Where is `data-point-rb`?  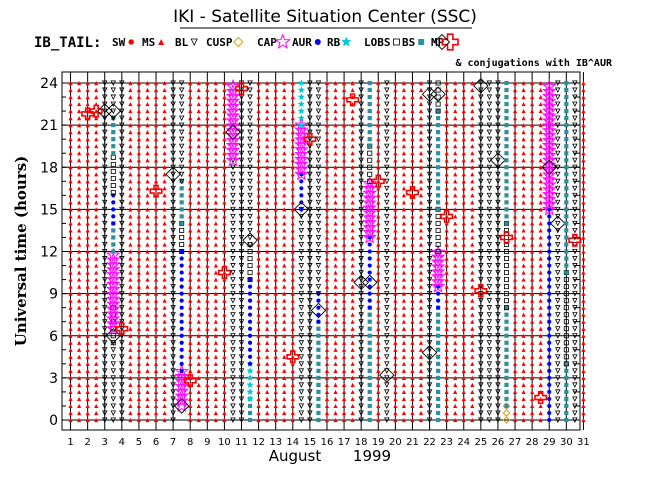
data-point-rb is located at coordinates (250, 391).